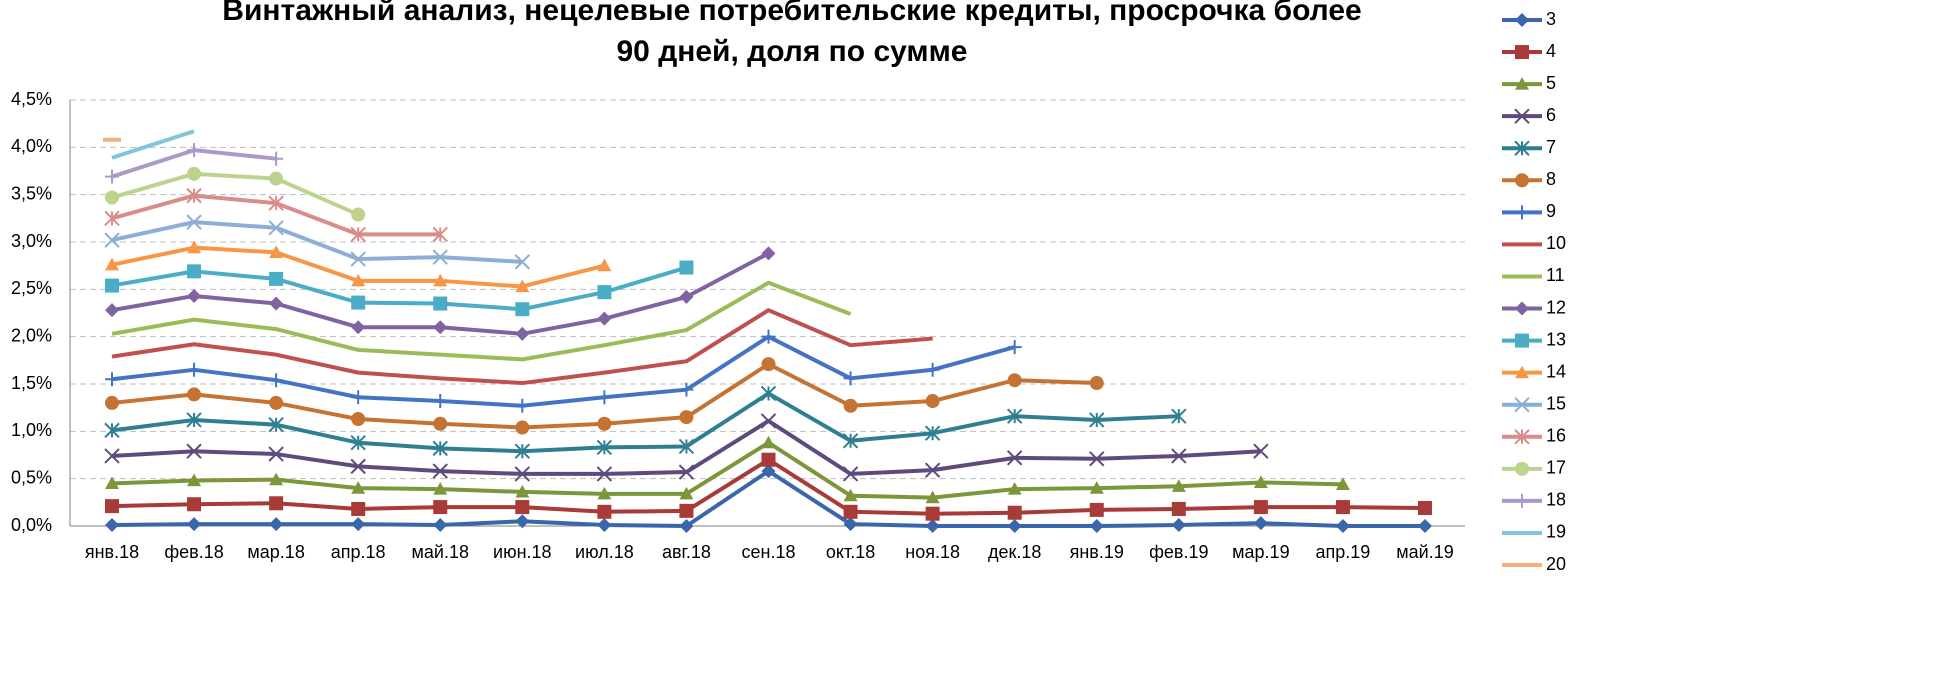 This screenshot has height=699, width=1939. Describe the element at coordinates (1534, 532) in the screenshot. I see `legend-item: 19` at that location.